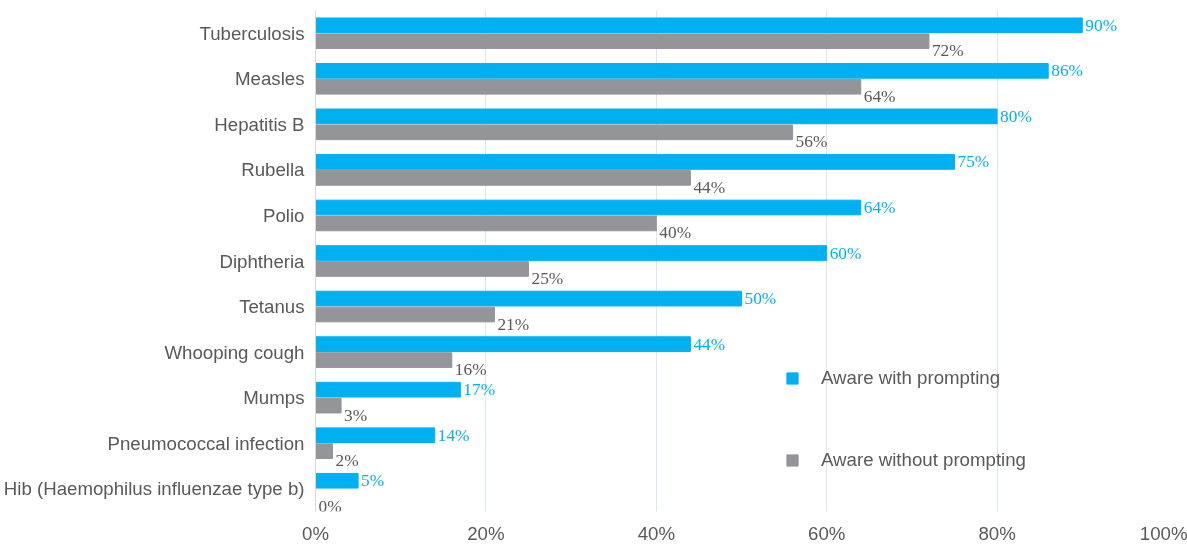 The width and height of the screenshot is (1187, 546). I want to click on data-label: 16%, so click(470, 370).